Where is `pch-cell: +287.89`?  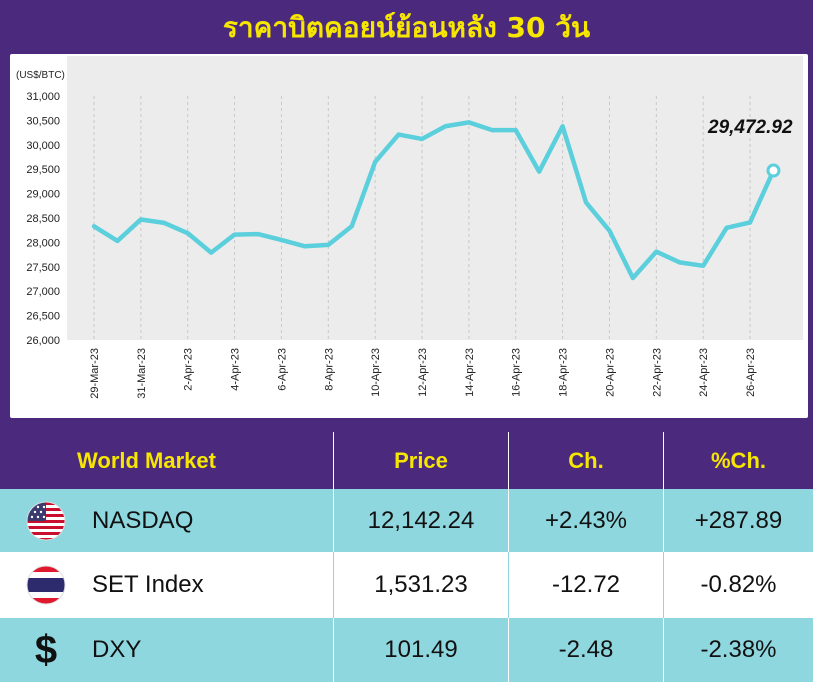
pch-cell: +287.89 is located at coordinates (738, 520).